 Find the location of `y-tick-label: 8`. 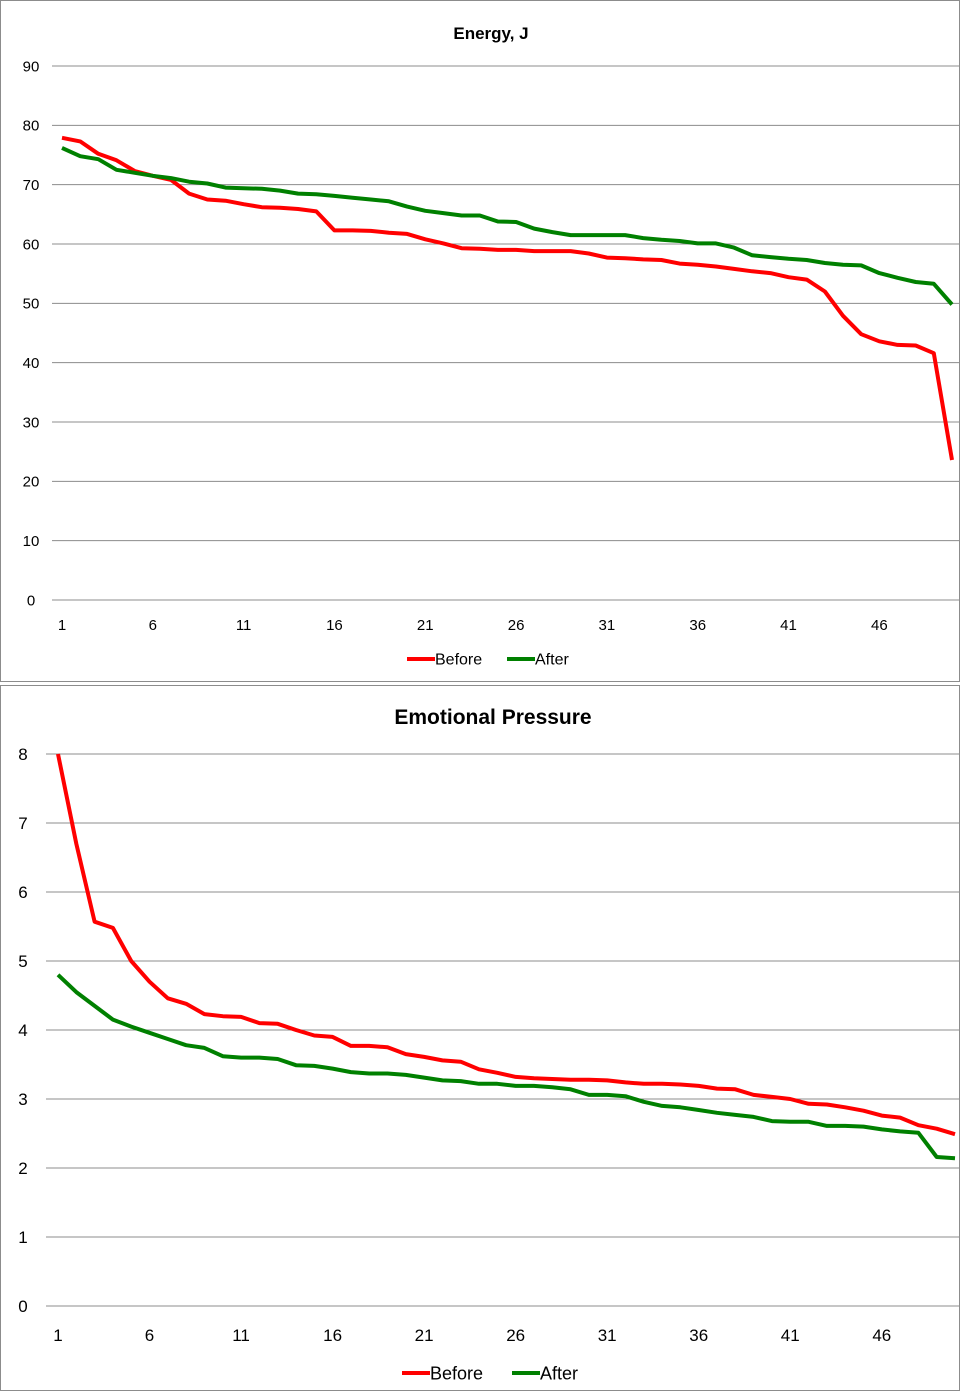

y-tick-label: 8 is located at coordinates (22, 754).